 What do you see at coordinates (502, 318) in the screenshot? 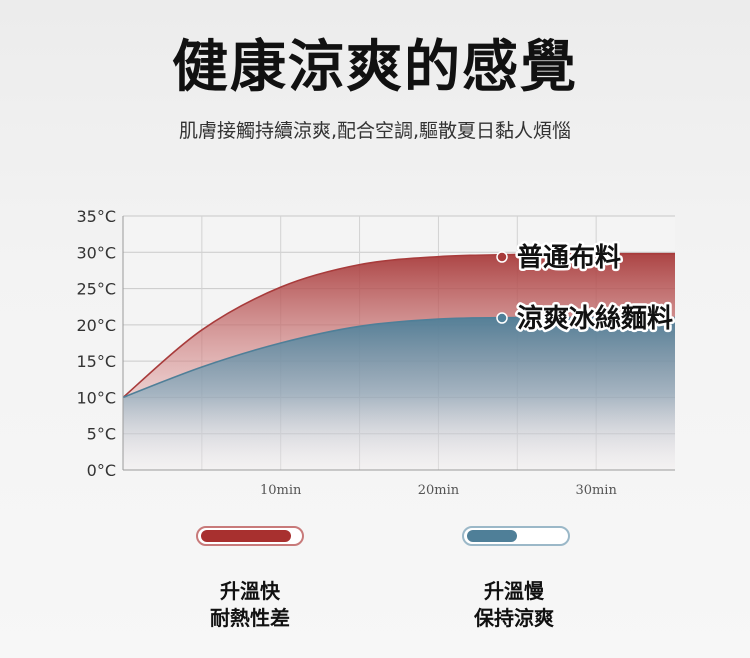
I see `legend-dot-cool` at bounding box center [502, 318].